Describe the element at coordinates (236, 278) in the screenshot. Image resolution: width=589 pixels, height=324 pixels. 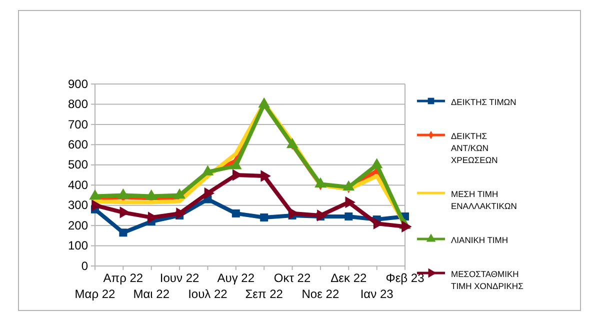
I see `x-tick-label: Αυγ 22` at that location.